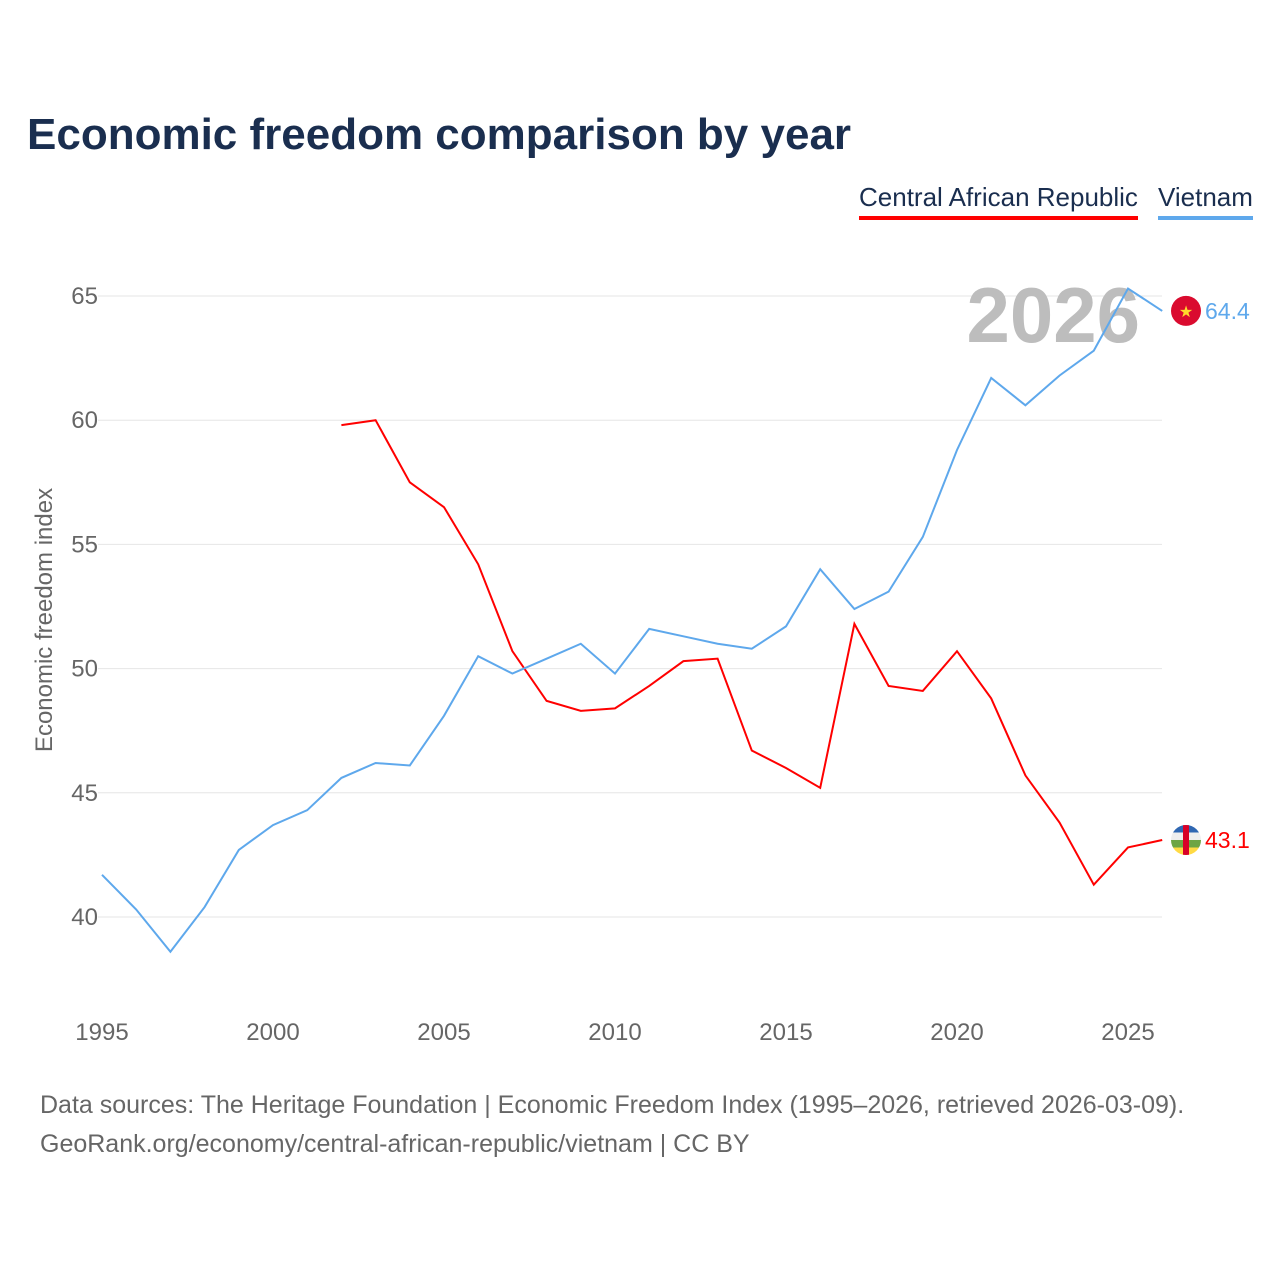 The width and height of the screenshot is (1280, 1280). I want to click on x-tick-label: 2005, so click(443, 1032).